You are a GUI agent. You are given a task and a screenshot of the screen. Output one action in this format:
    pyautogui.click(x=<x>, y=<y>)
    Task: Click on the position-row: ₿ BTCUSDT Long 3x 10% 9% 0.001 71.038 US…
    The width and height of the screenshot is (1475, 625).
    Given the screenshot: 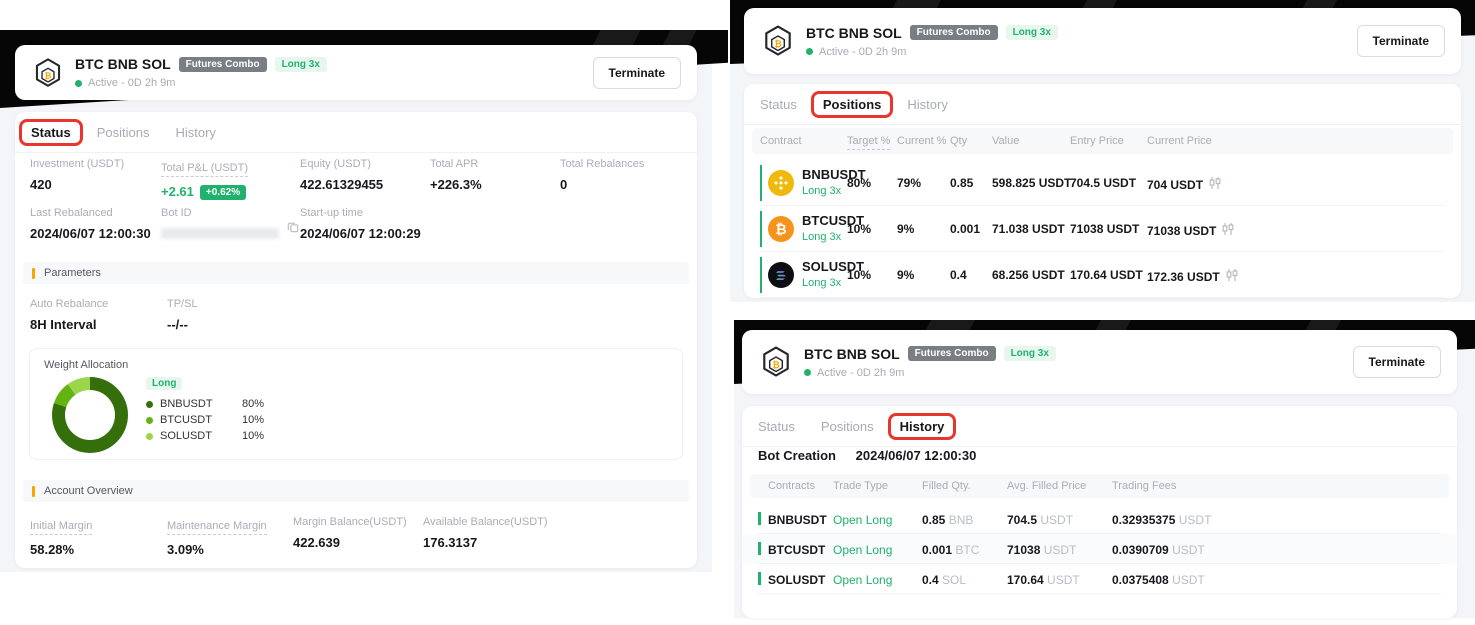 What is the action you would take?
    pyautogui.click(x=1102, y=229)
    